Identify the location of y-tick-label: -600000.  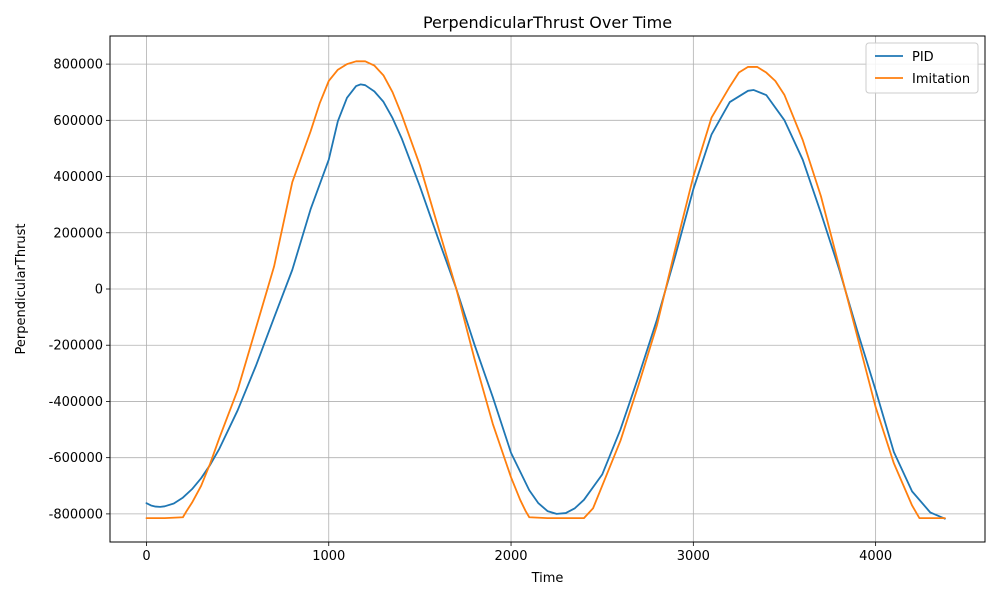
(76, 458).